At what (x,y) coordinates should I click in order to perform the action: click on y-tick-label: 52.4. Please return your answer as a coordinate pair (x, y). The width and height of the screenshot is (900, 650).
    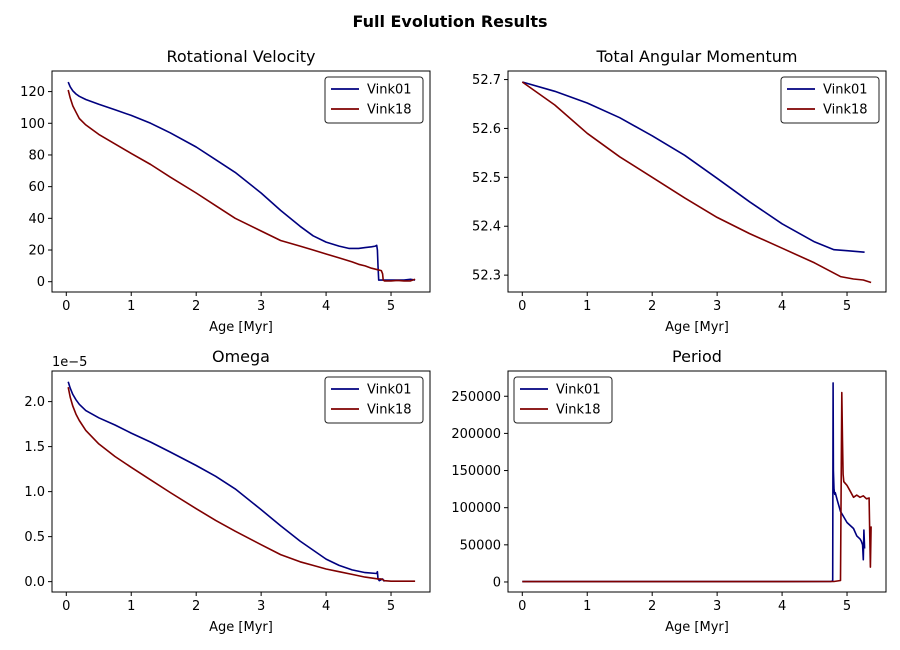
    Looking at the image, I should click on (486, 227).